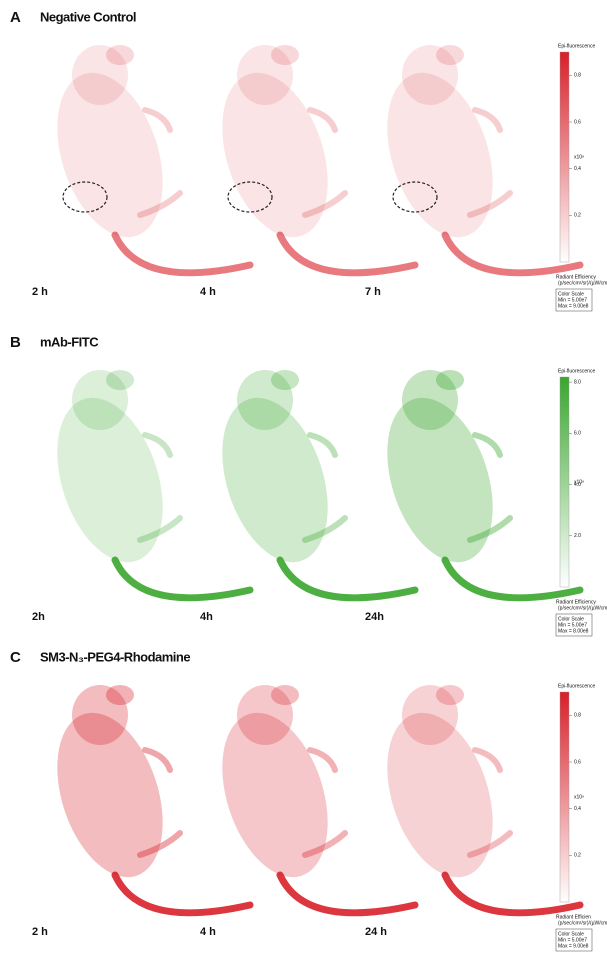 This screenshot has width=607, height=957. What do you see at coordinates (577, 434) in the screenshot?
I see `tick-label: 6.0` at bounding box center [577, 434].